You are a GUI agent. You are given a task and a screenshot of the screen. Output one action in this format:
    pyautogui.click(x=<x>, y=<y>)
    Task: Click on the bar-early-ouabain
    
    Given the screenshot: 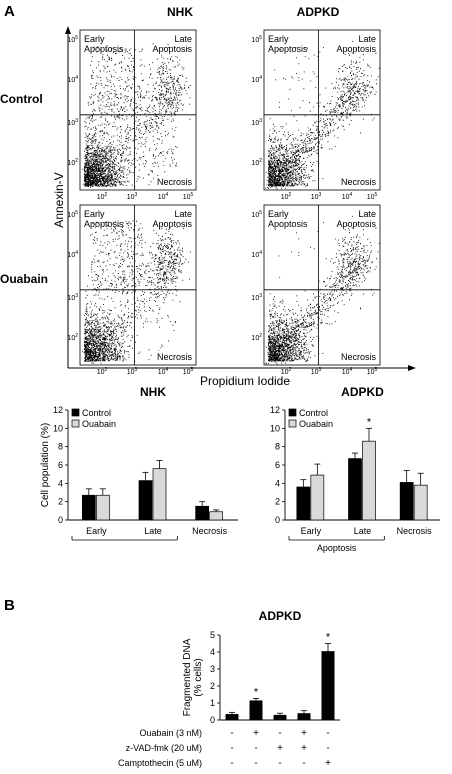 What is the action you would take?
    pyautogui.click(x=317, y=497)
    